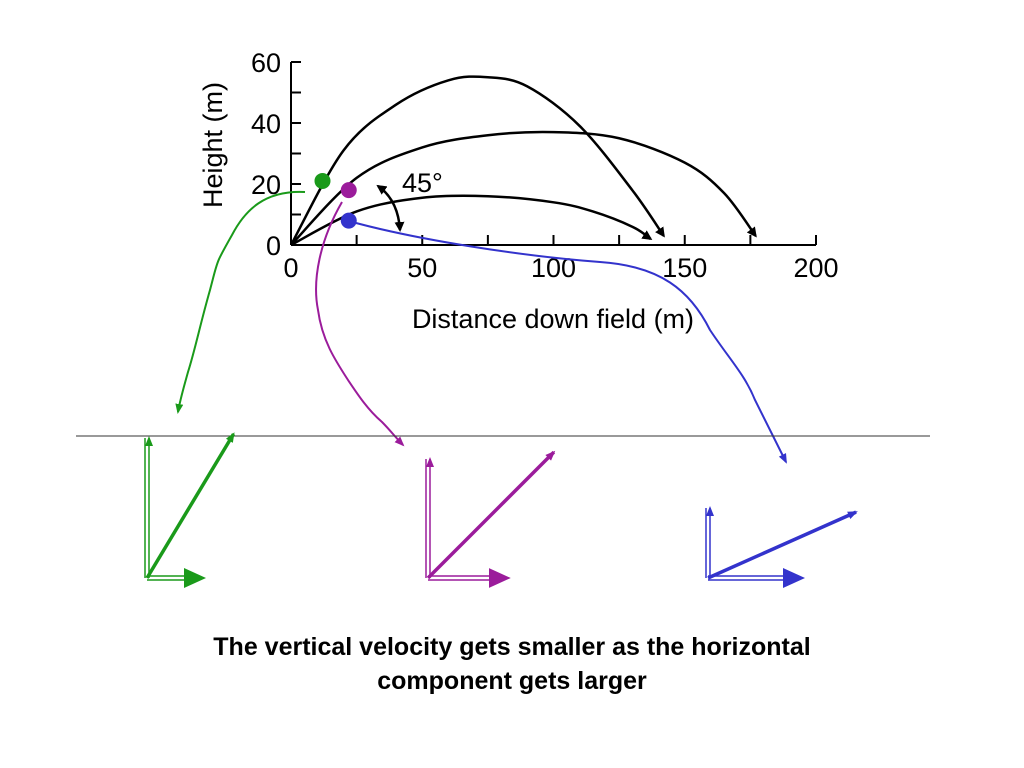 Image resolution: width=1024 pixels, height=768 pixels. I want to click on angle-label: 45°, so click(422, 183).